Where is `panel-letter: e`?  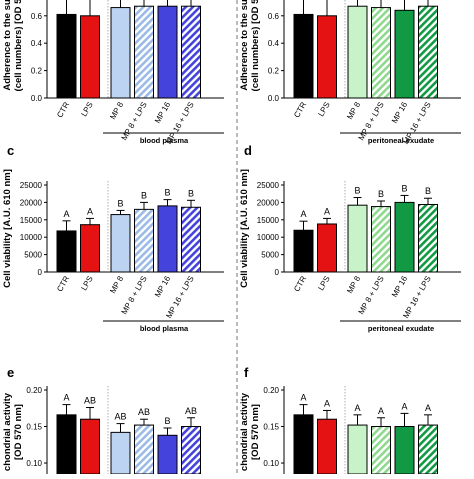 panel-letter: e is located at coordinates (10, 372).